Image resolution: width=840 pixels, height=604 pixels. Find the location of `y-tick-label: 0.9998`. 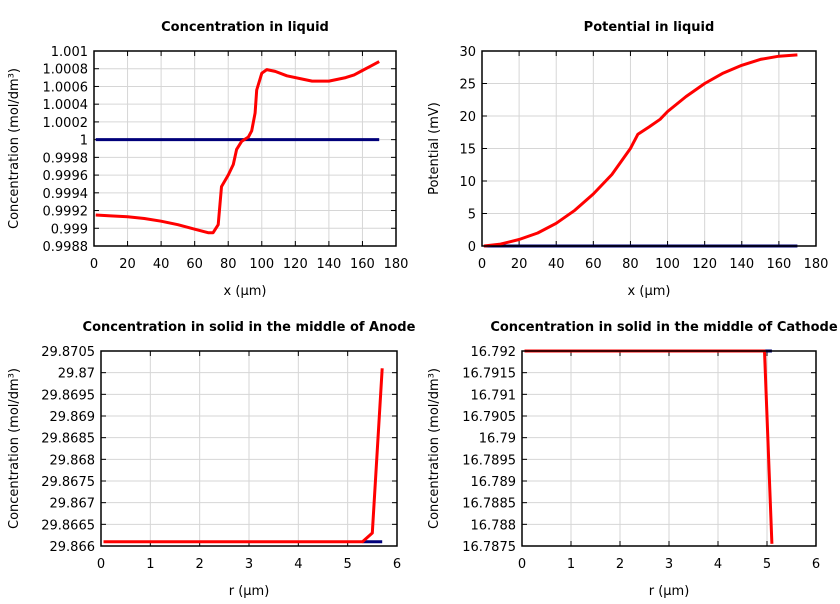

y-tick-label: 0.9998 is located at coordinates (66, 158).